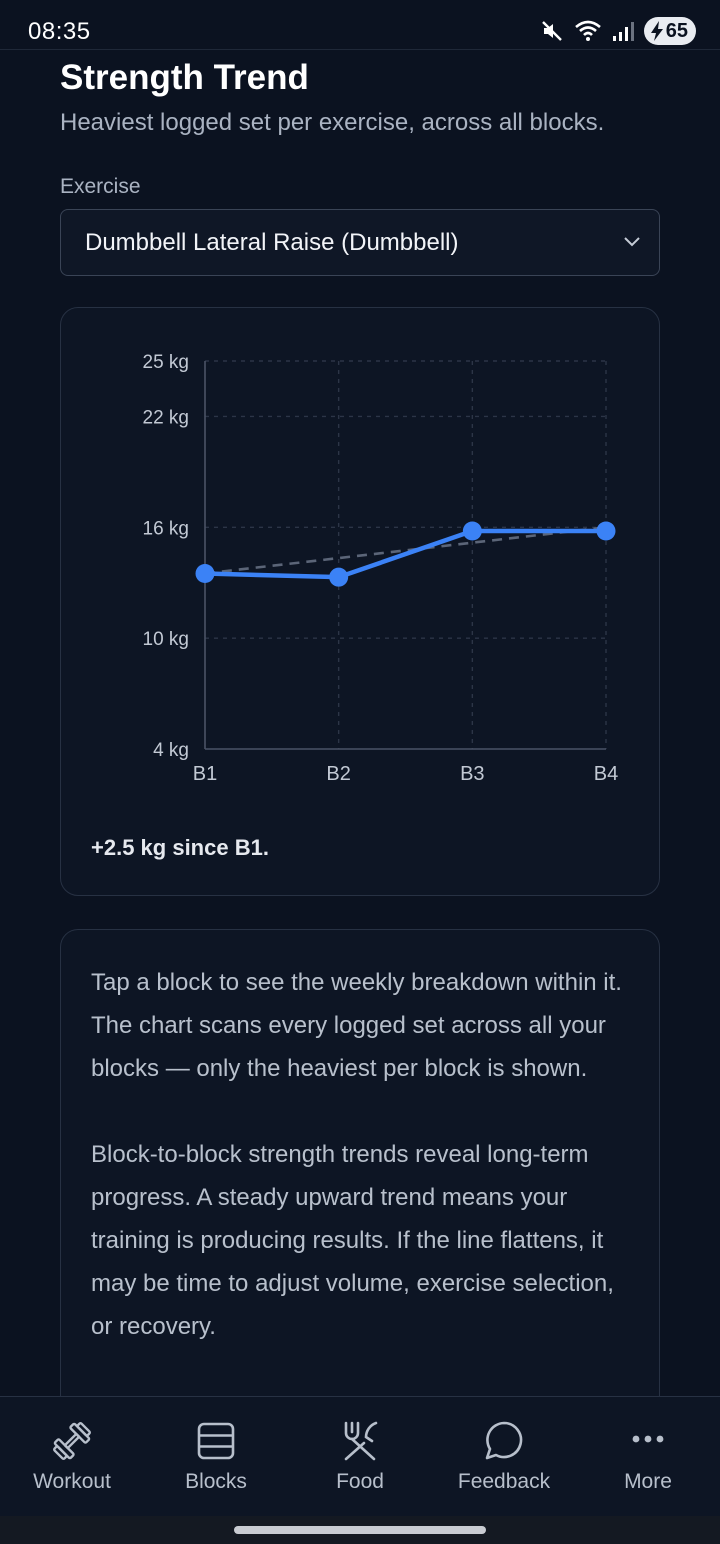 The height and width of the screenshot is (1544, 720). I want to click on x-tick-label: B1, so click(205, 774).